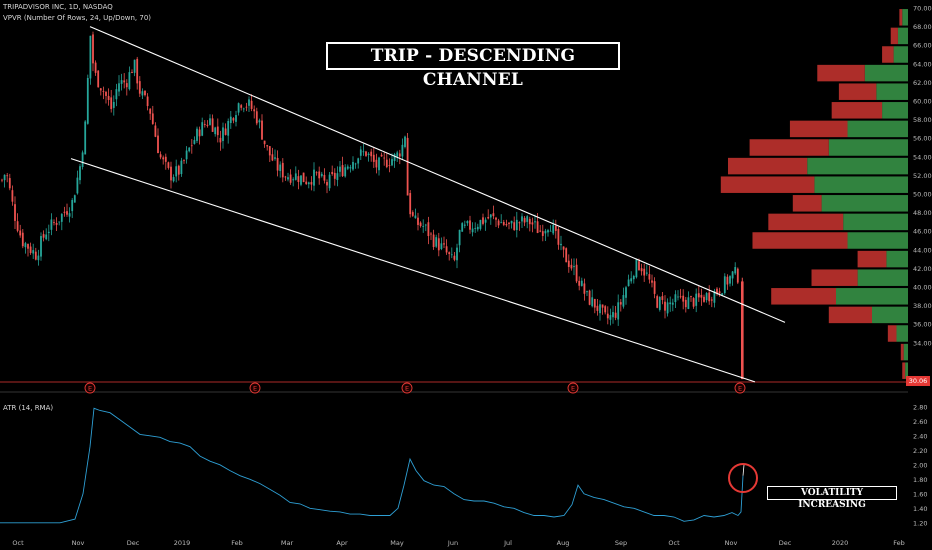 This screenshot has height=550, width=932. I want to click on date-tick-label: Feb, so click(899, 543).